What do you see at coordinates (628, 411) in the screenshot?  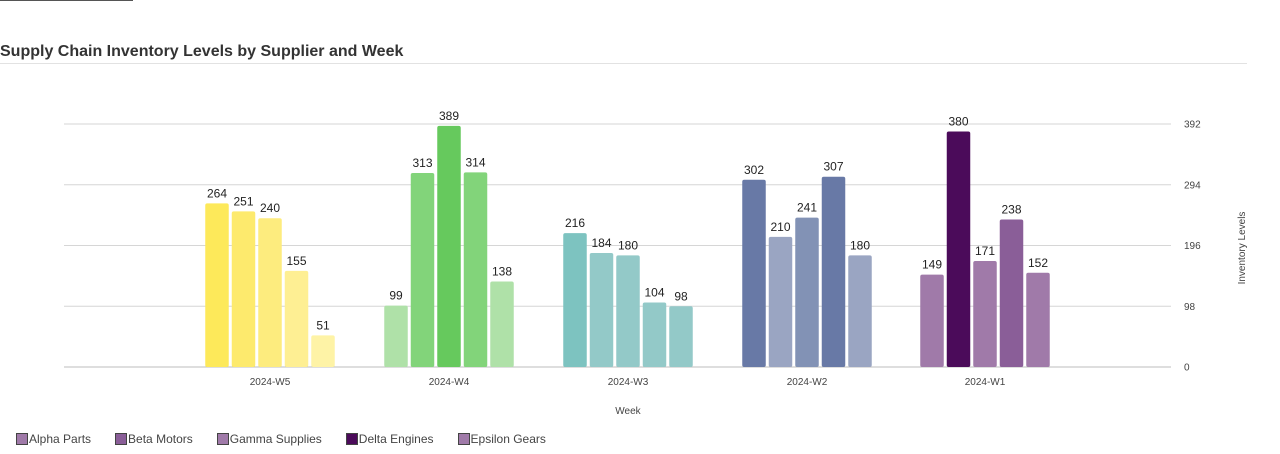 I see `x-axis-title: Week` at bounding box center [628, 411].